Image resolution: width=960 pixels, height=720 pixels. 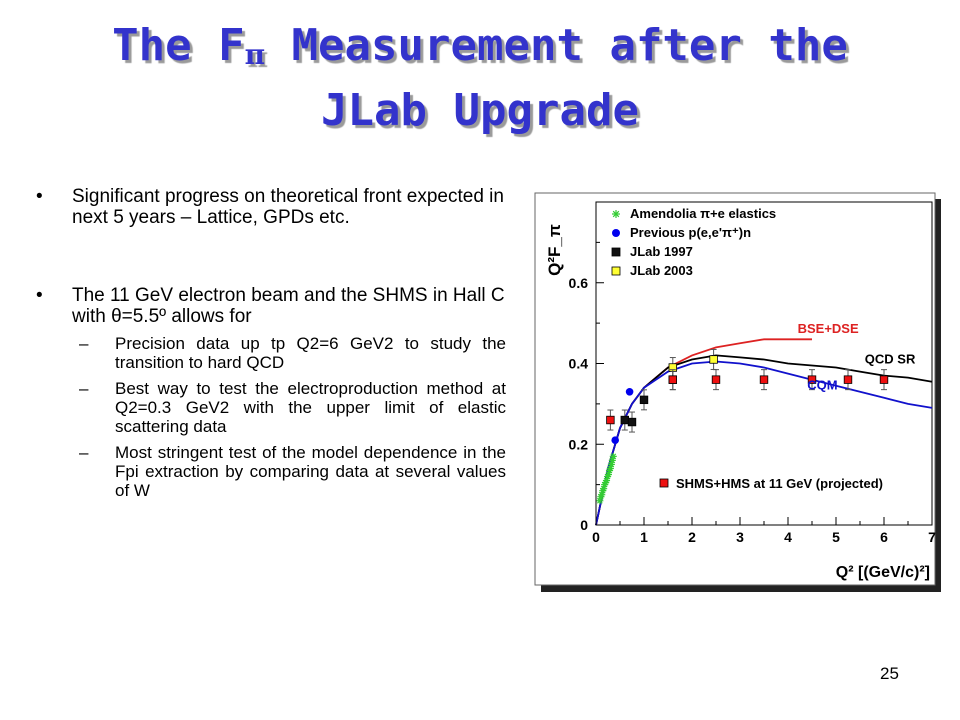 I want to click on title-subscript-pi: π, so click(x=255, y=54).